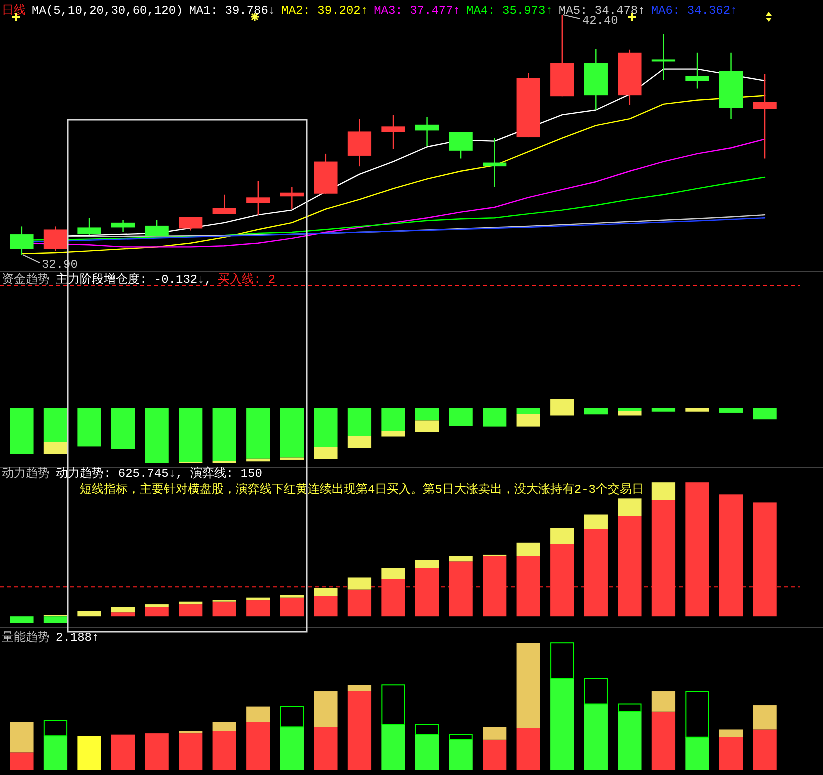 This screenshot has height=775, width=823. Describe the element at coordinates (78, 638) in the screenshot. I see `chart-subtitle: 2.188↑` at that location.